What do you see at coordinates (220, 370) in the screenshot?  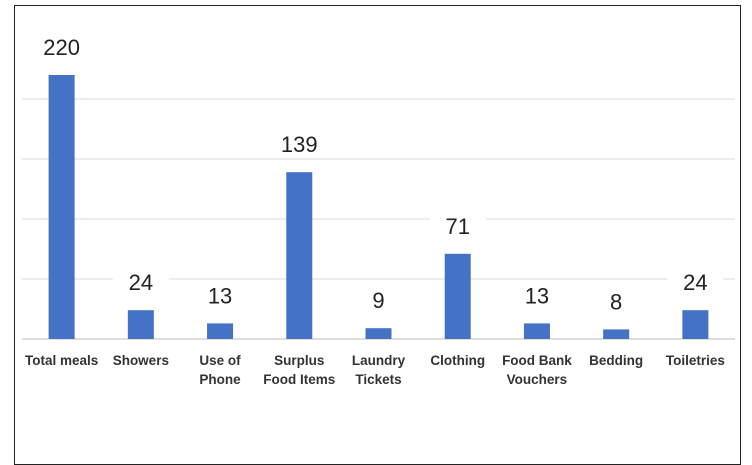 I see `x-tick-label: Use of Phone` at bounding box center [220, 370].